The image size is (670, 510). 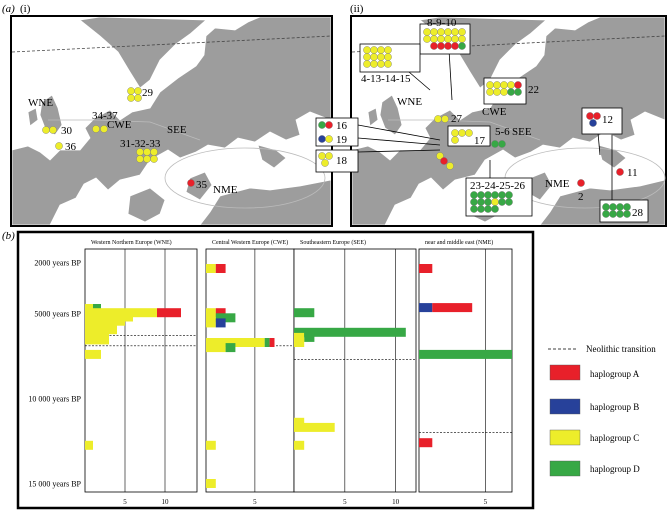 What do you see at coordinates (480, 141) in the screenshot?
I see `map-ii-site-17: 17` at bounding box center [480, 141].